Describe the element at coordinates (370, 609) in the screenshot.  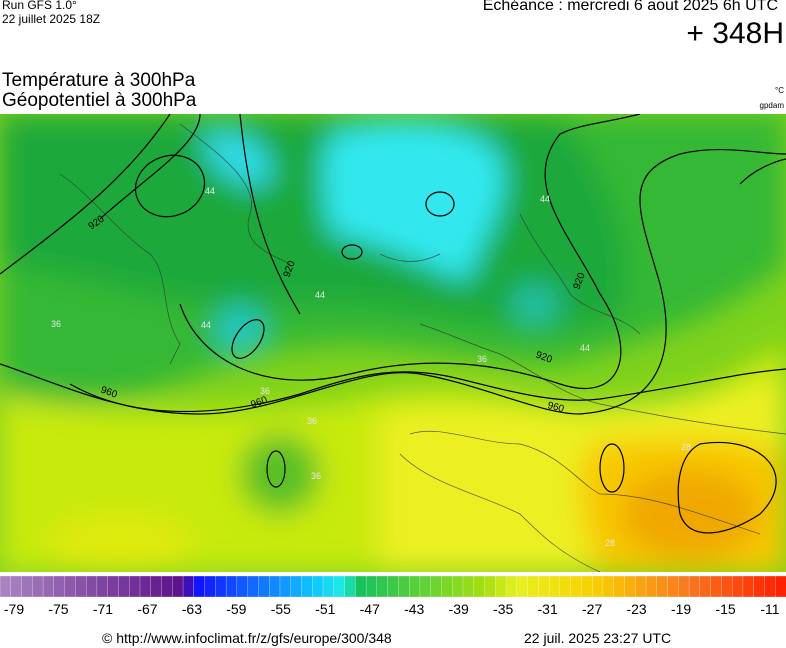
I see `colorbar-tick-label: -47` at that location.